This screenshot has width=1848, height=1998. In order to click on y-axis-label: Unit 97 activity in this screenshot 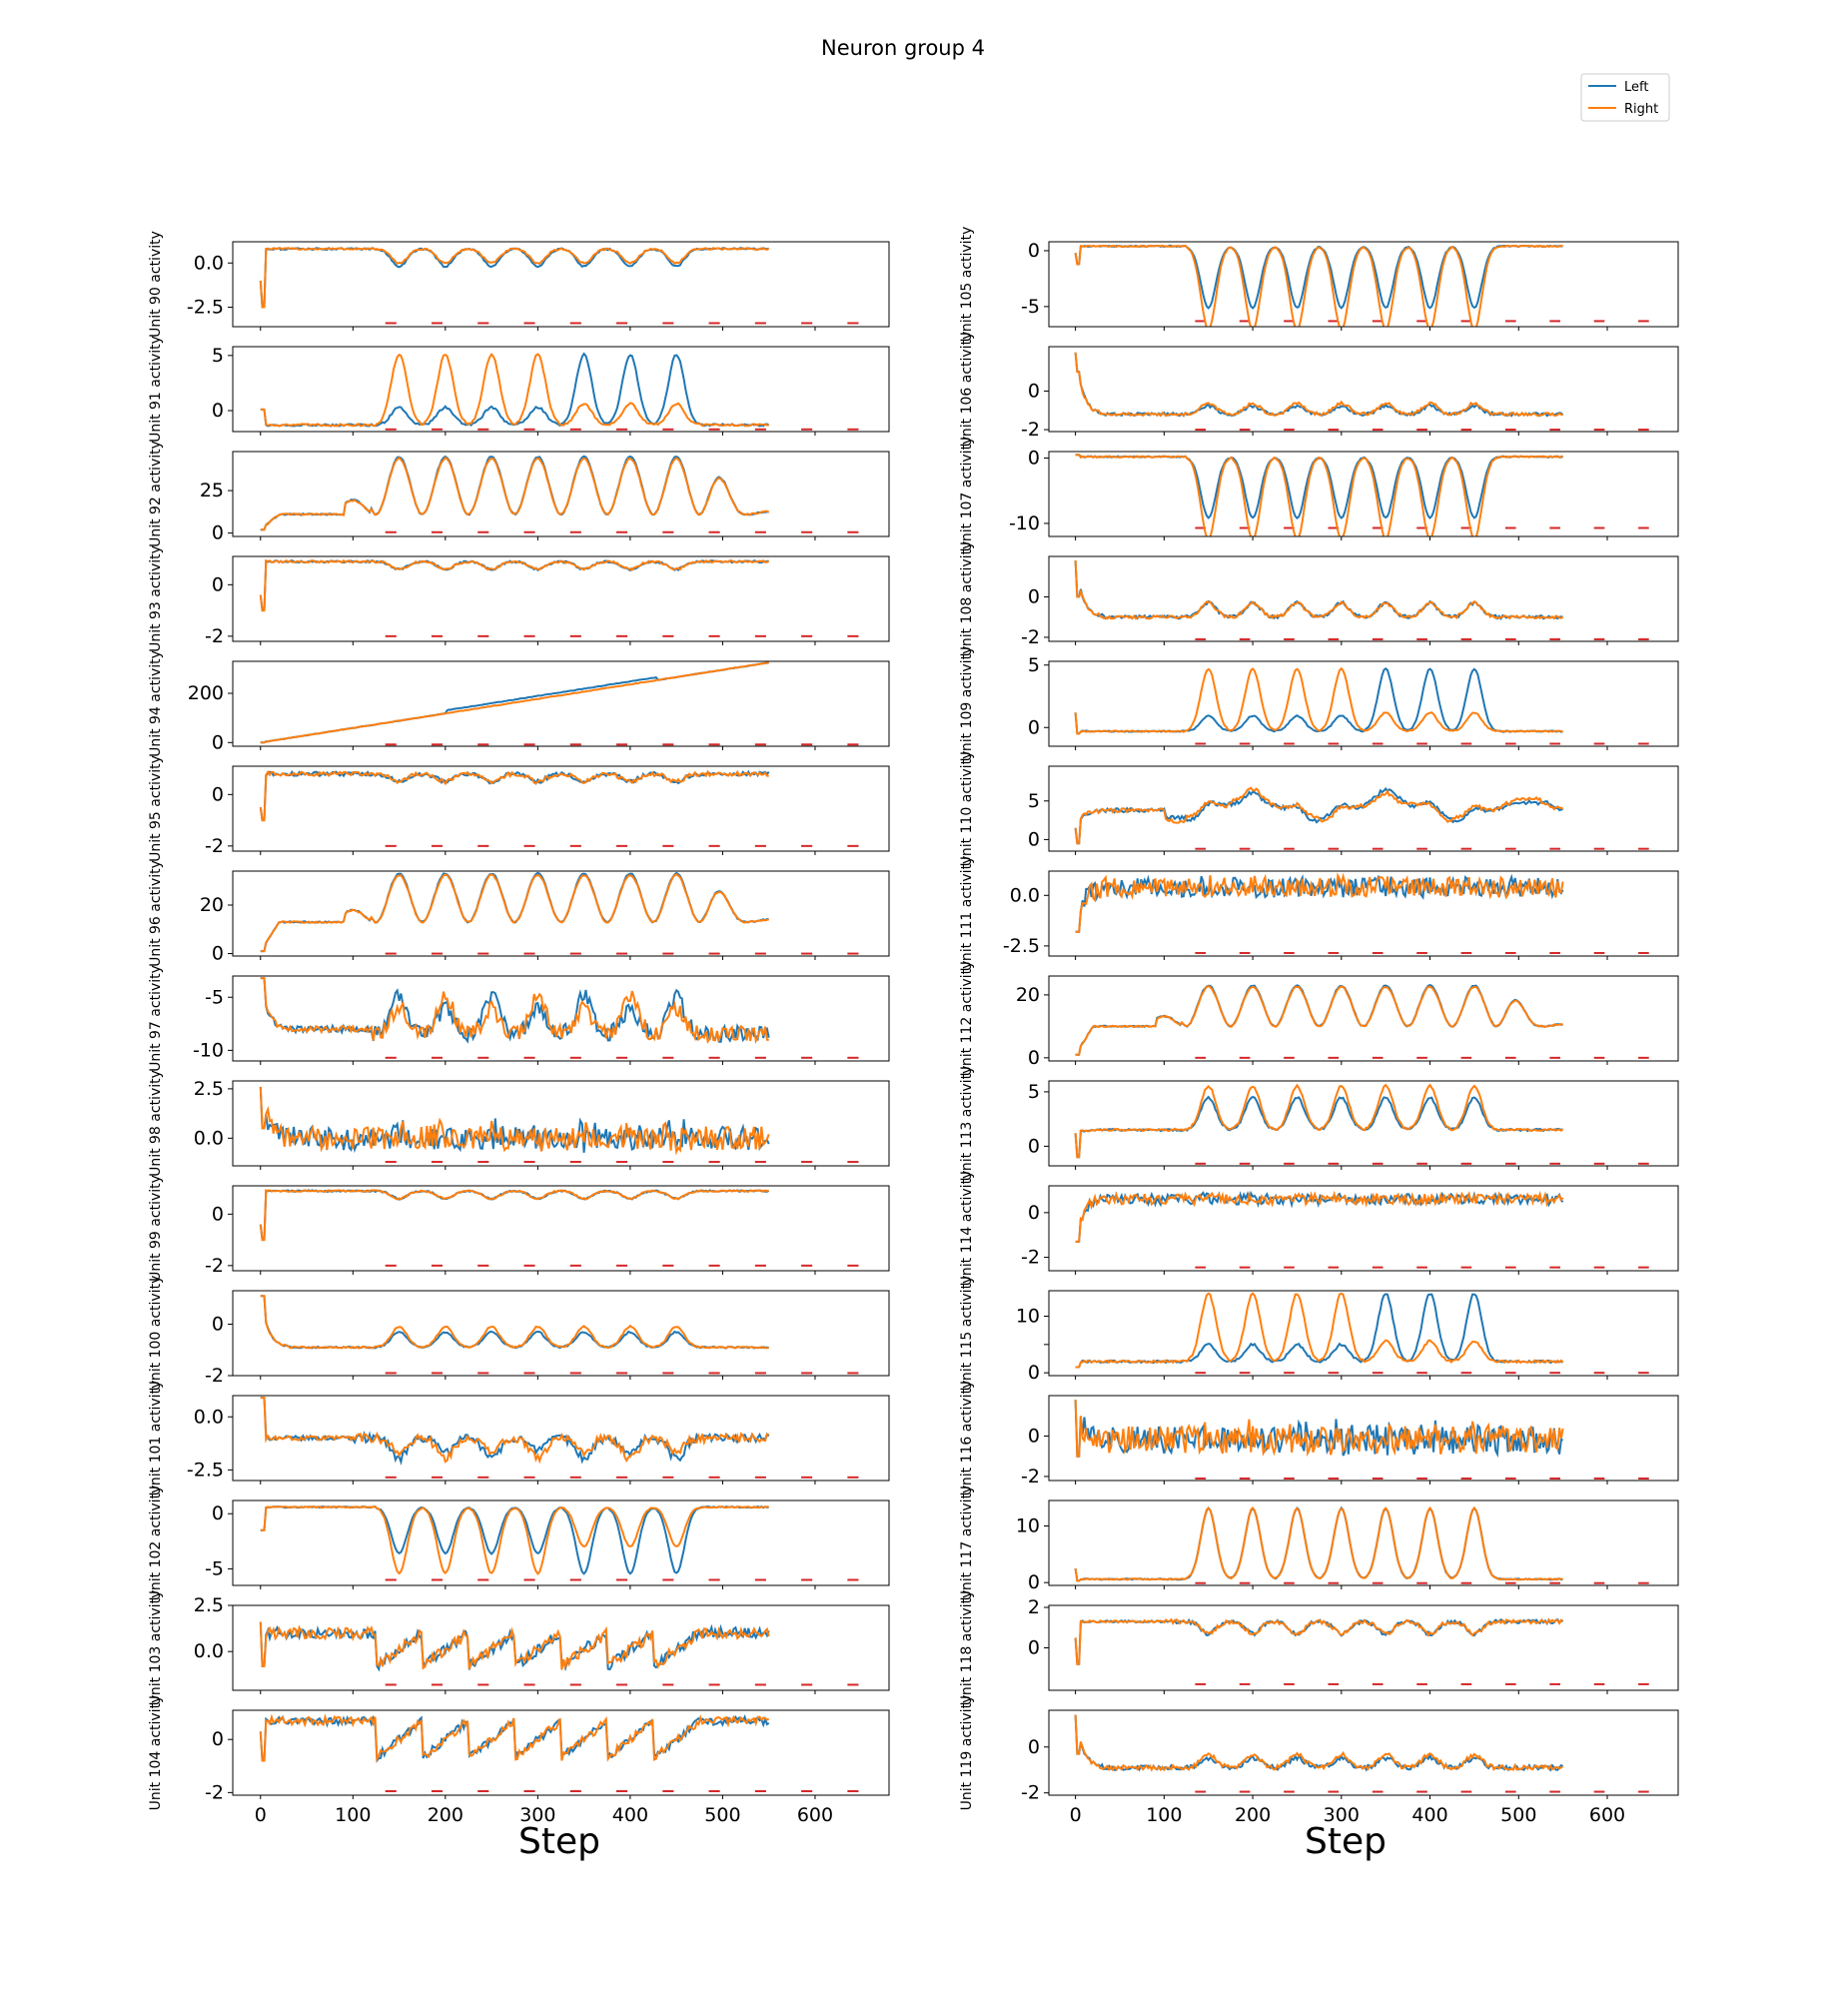, I will do `click(156, 1018)`.